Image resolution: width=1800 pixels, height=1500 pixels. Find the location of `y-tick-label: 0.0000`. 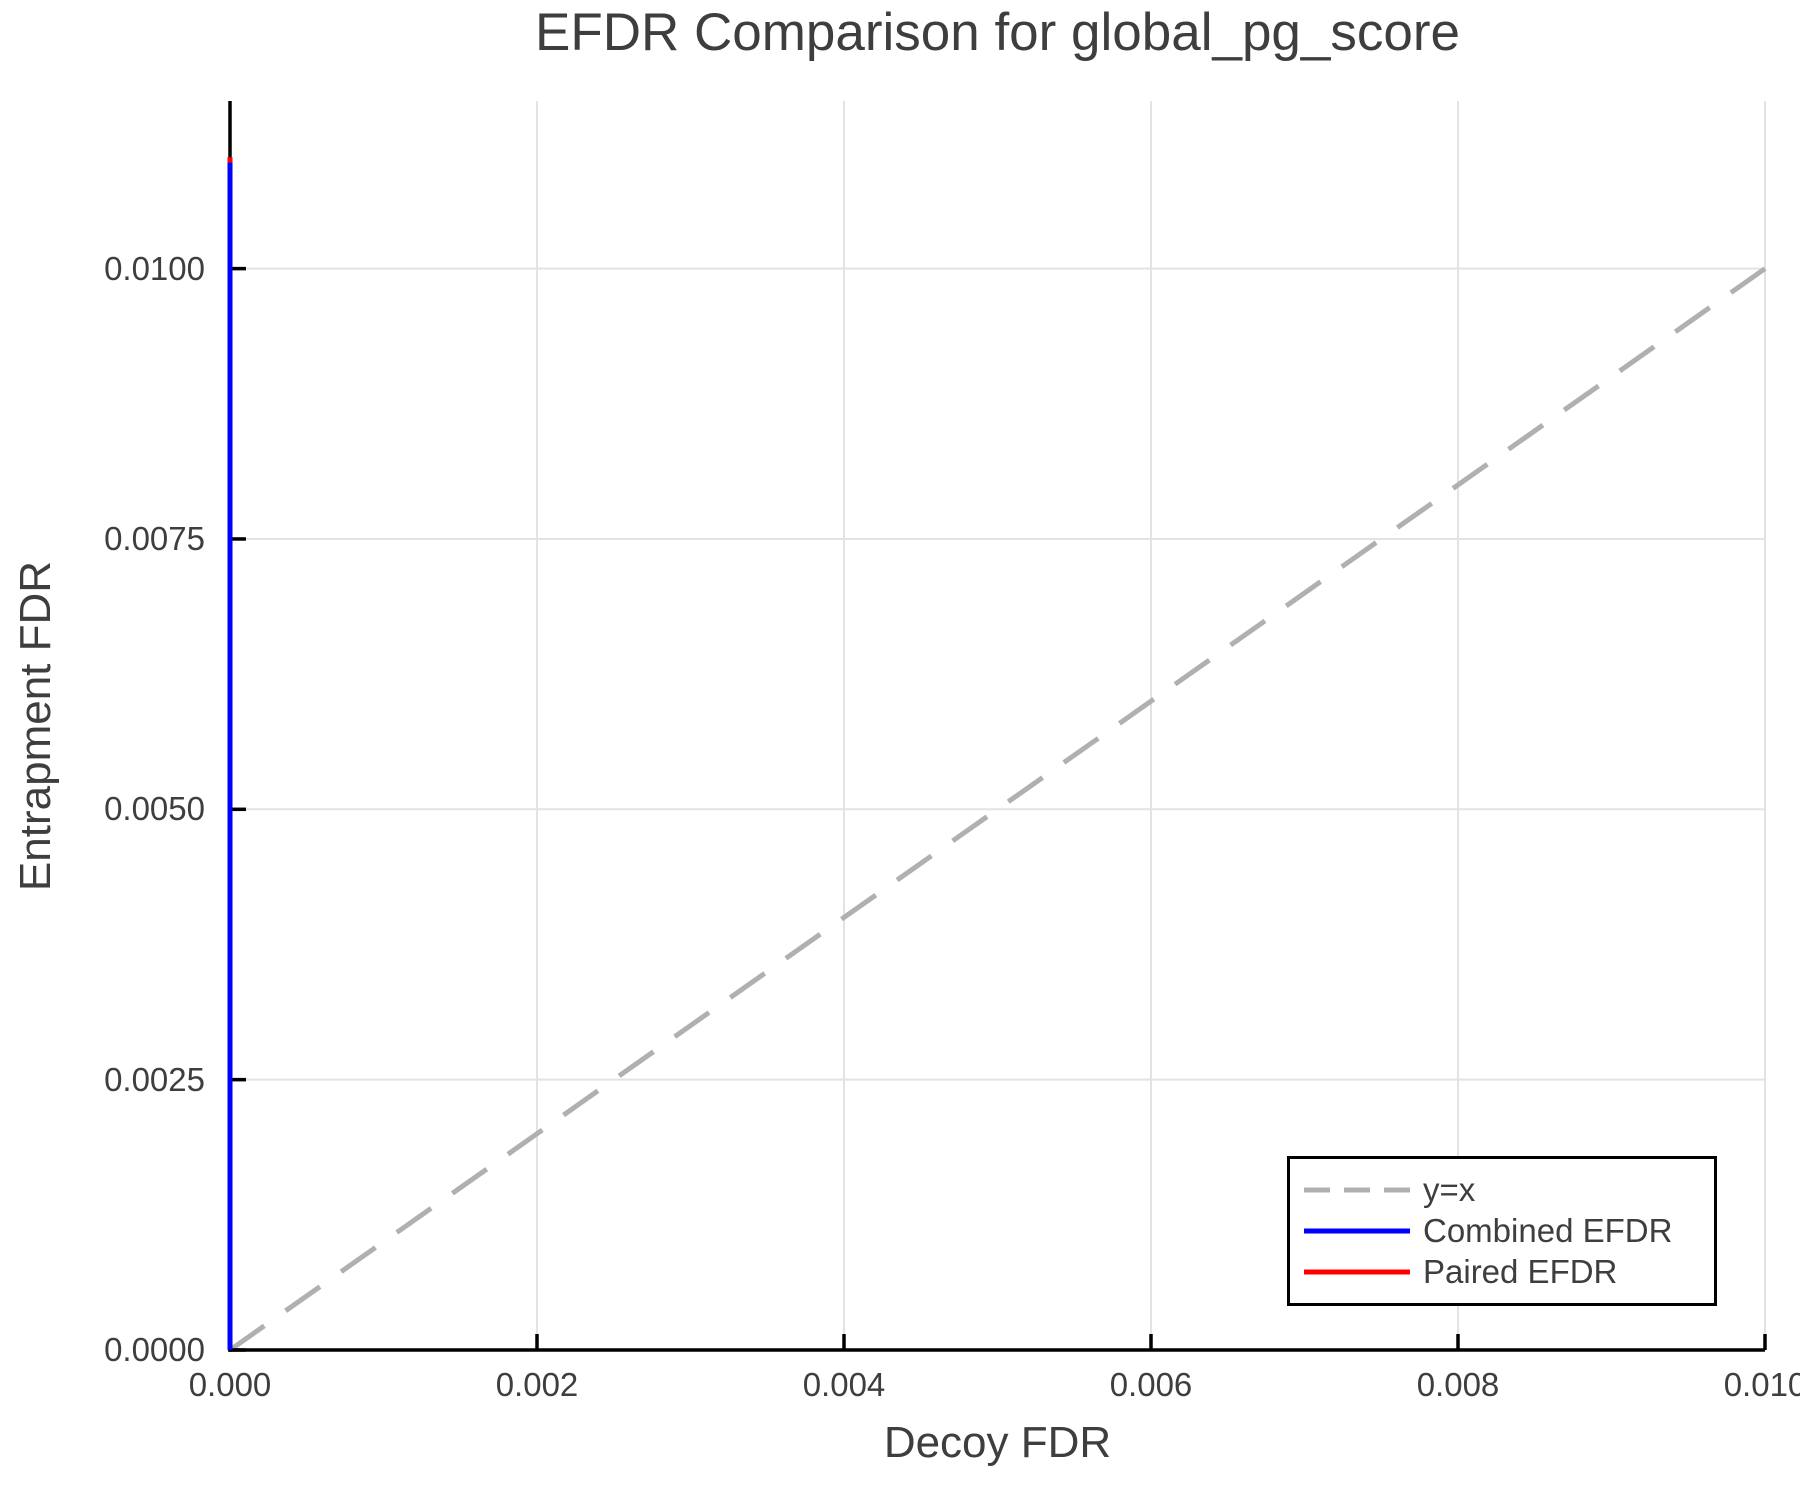

y-tick-label: 0.0000 is located at coordinates (154, 1349).